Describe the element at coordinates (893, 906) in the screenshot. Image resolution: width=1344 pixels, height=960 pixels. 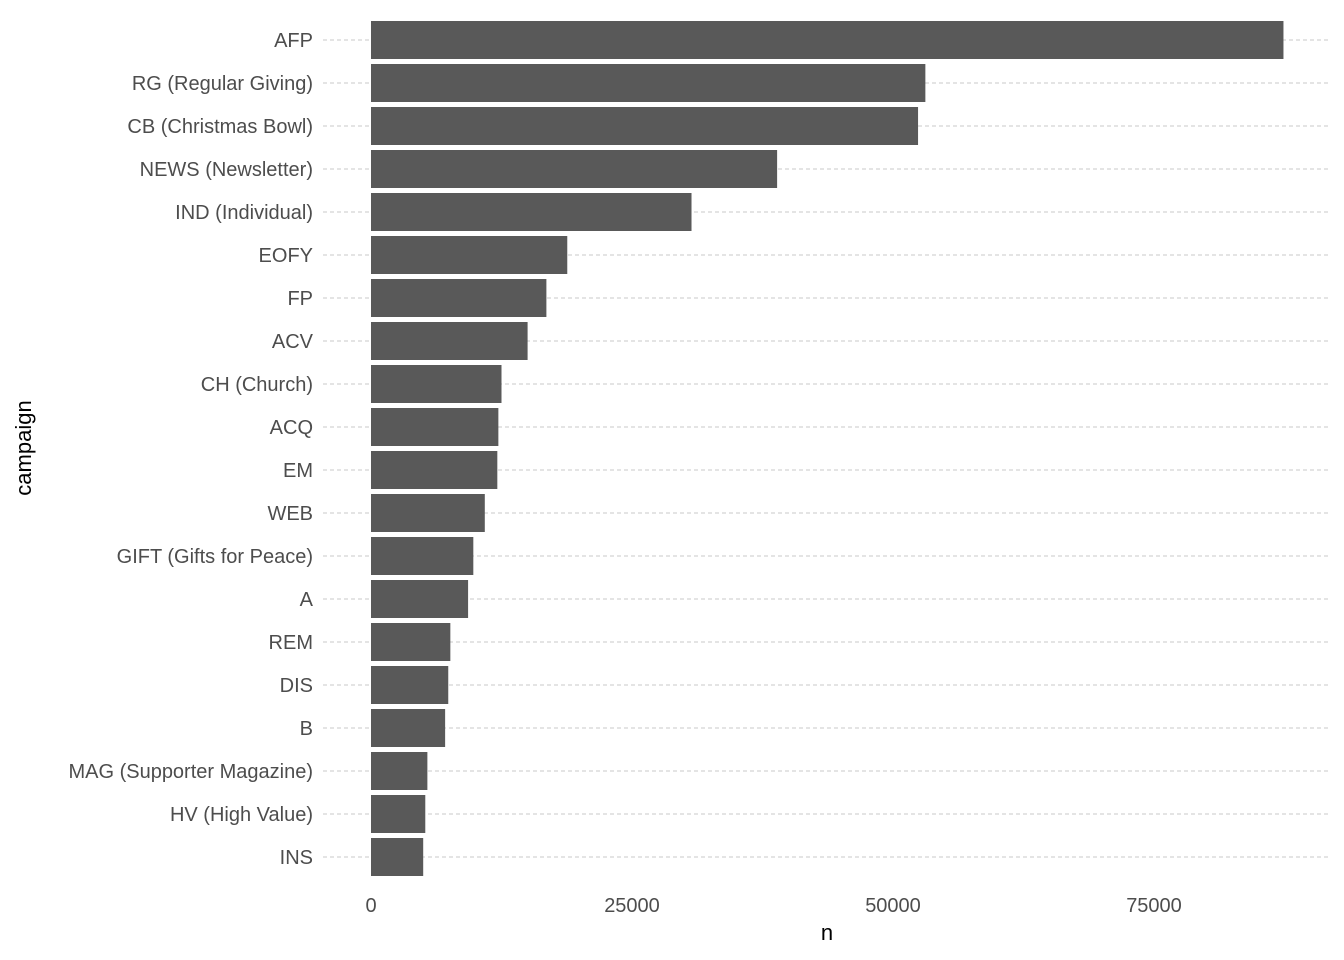
I see `x-tick-label: 50000` at that location.